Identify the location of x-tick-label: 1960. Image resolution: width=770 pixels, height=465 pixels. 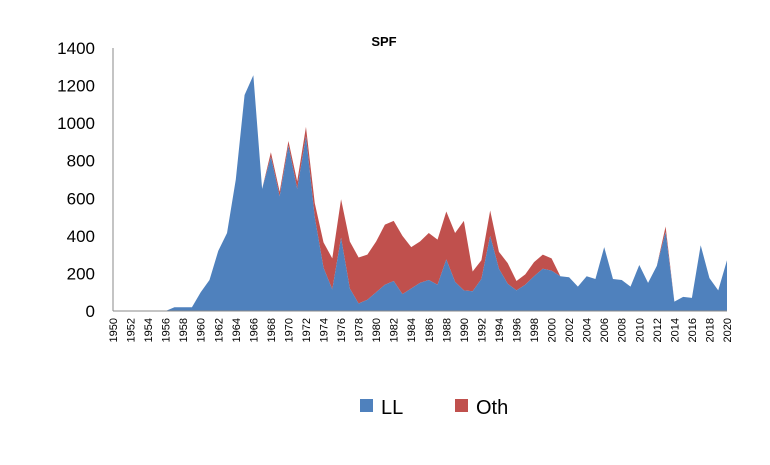
(202, 330).